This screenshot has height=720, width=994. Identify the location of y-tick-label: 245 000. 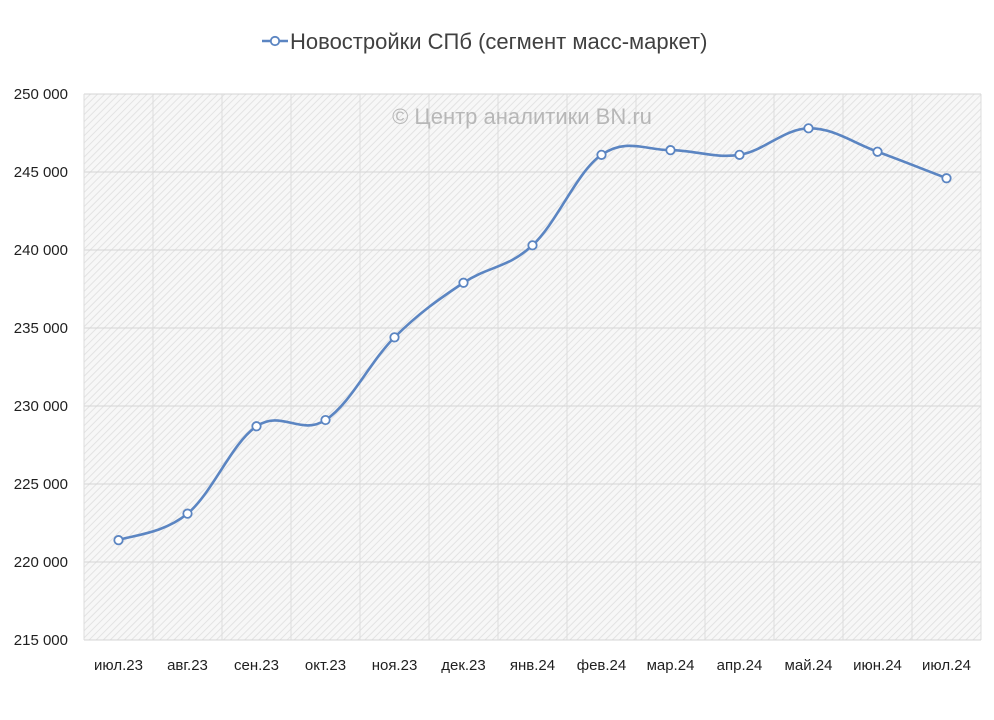
(41, 172).